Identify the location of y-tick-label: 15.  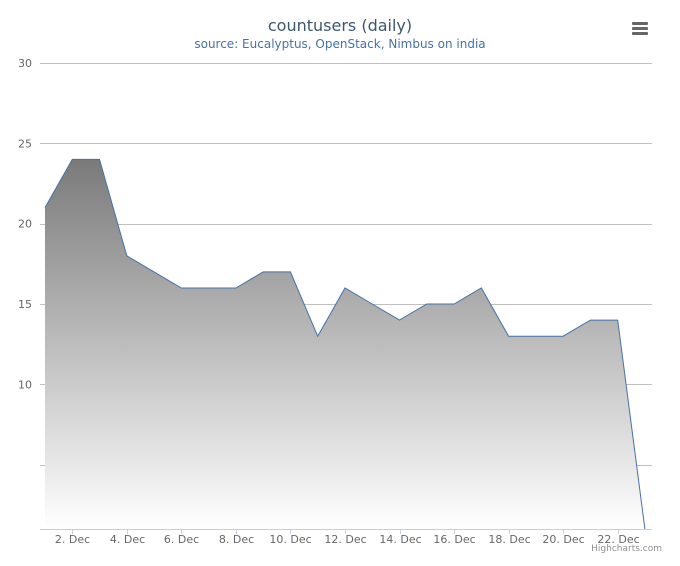
(25, 304).